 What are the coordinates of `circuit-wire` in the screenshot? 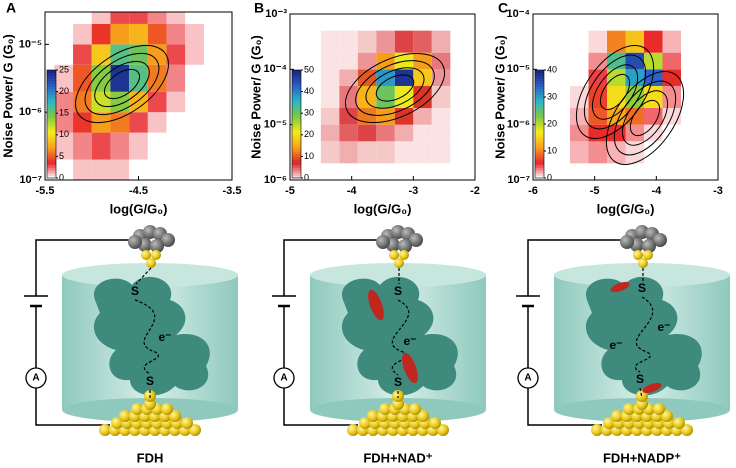 It's located at (340, 332).